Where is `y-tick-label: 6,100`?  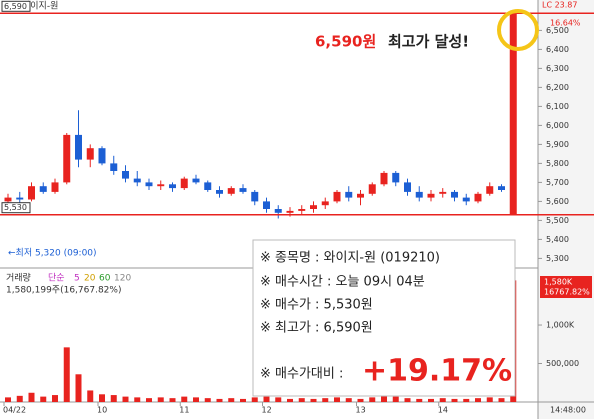 y-tick-label: 6,100 is located at coordinates (557, 106).